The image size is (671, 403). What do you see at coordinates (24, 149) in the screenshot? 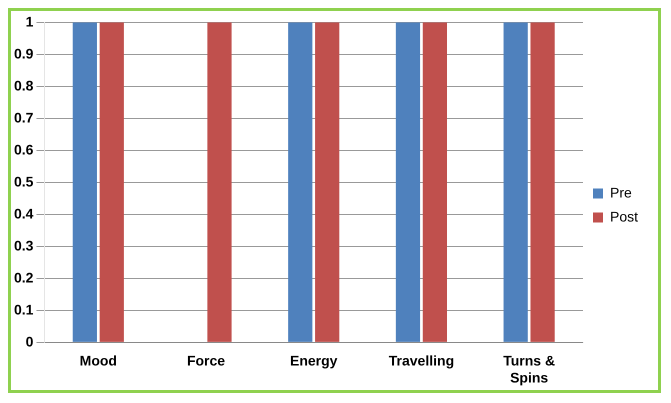
I see `y-tick-label: 0.6` at bounding box center [24, 149].